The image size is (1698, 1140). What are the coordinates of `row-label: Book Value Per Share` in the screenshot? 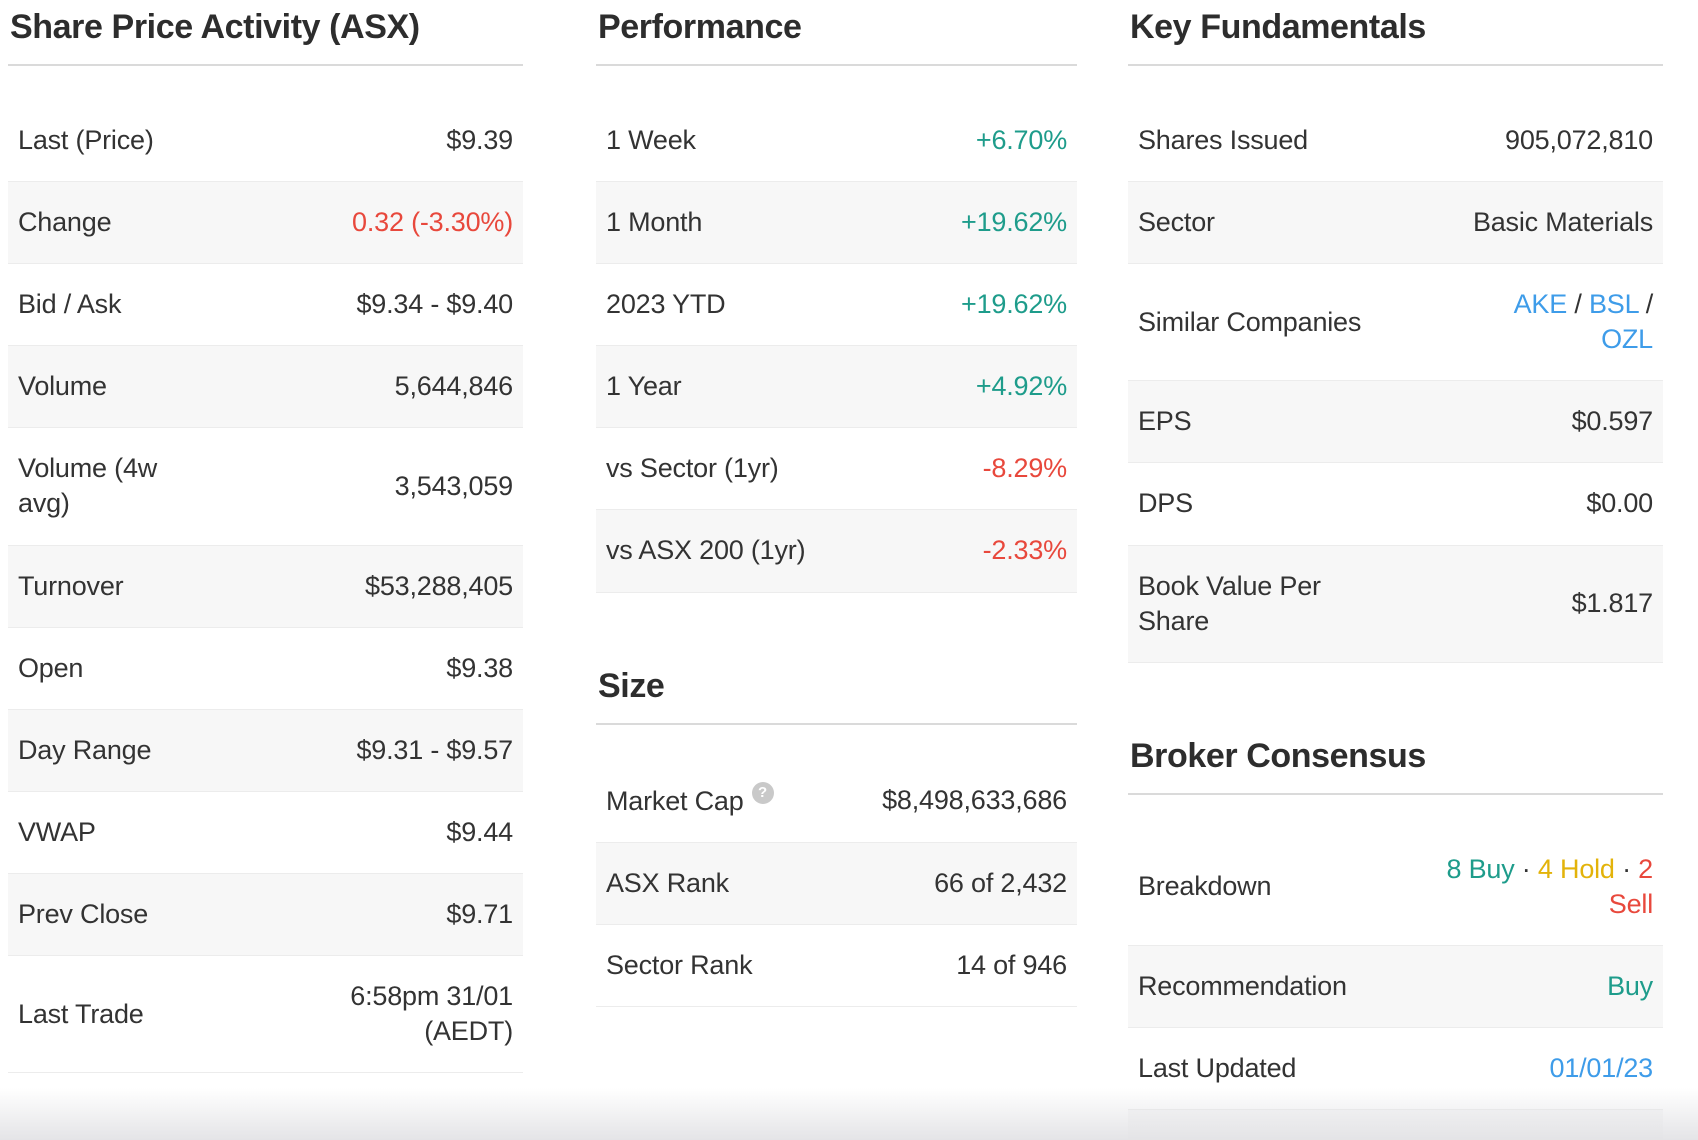 It's located at (1256, 604).